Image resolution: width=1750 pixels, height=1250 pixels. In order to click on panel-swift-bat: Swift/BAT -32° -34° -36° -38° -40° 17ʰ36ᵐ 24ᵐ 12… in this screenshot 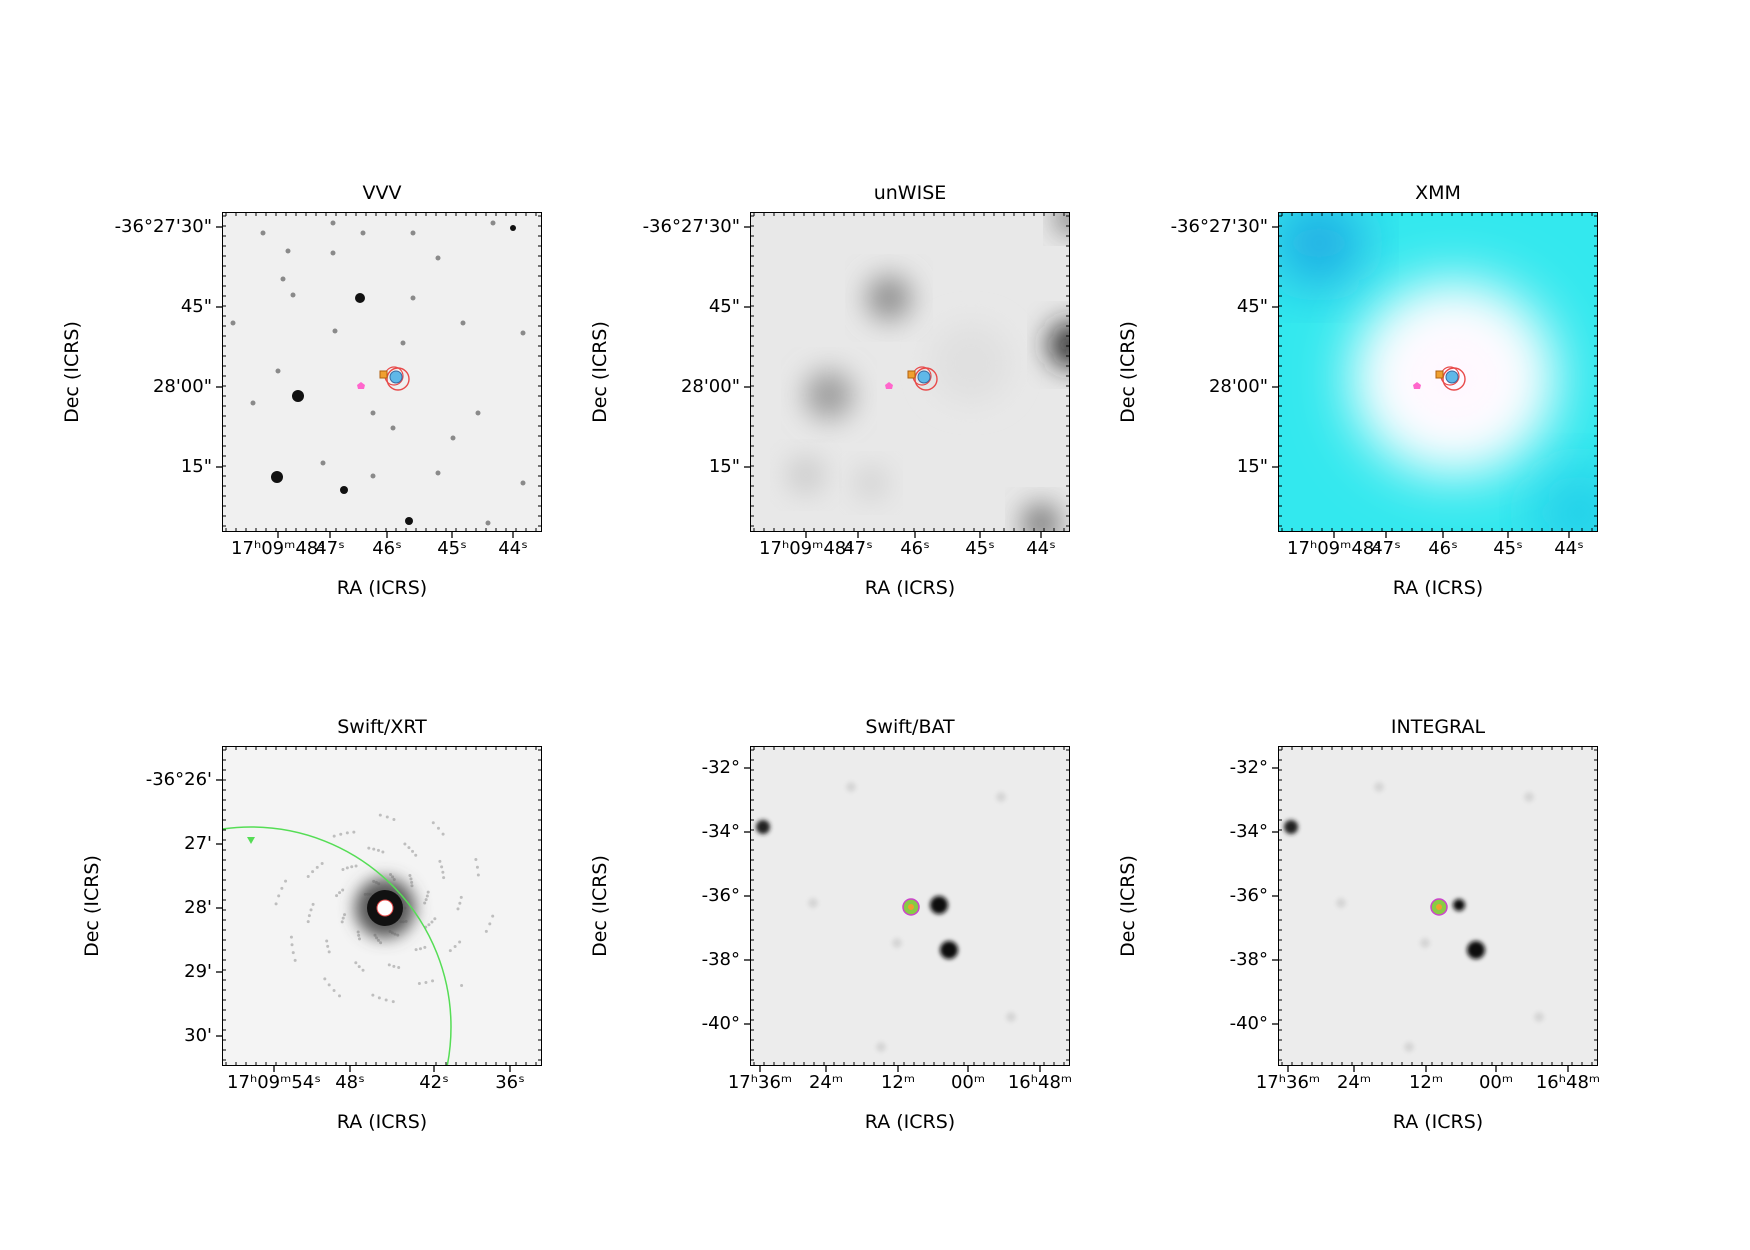, I will do `click(830, 924)`.